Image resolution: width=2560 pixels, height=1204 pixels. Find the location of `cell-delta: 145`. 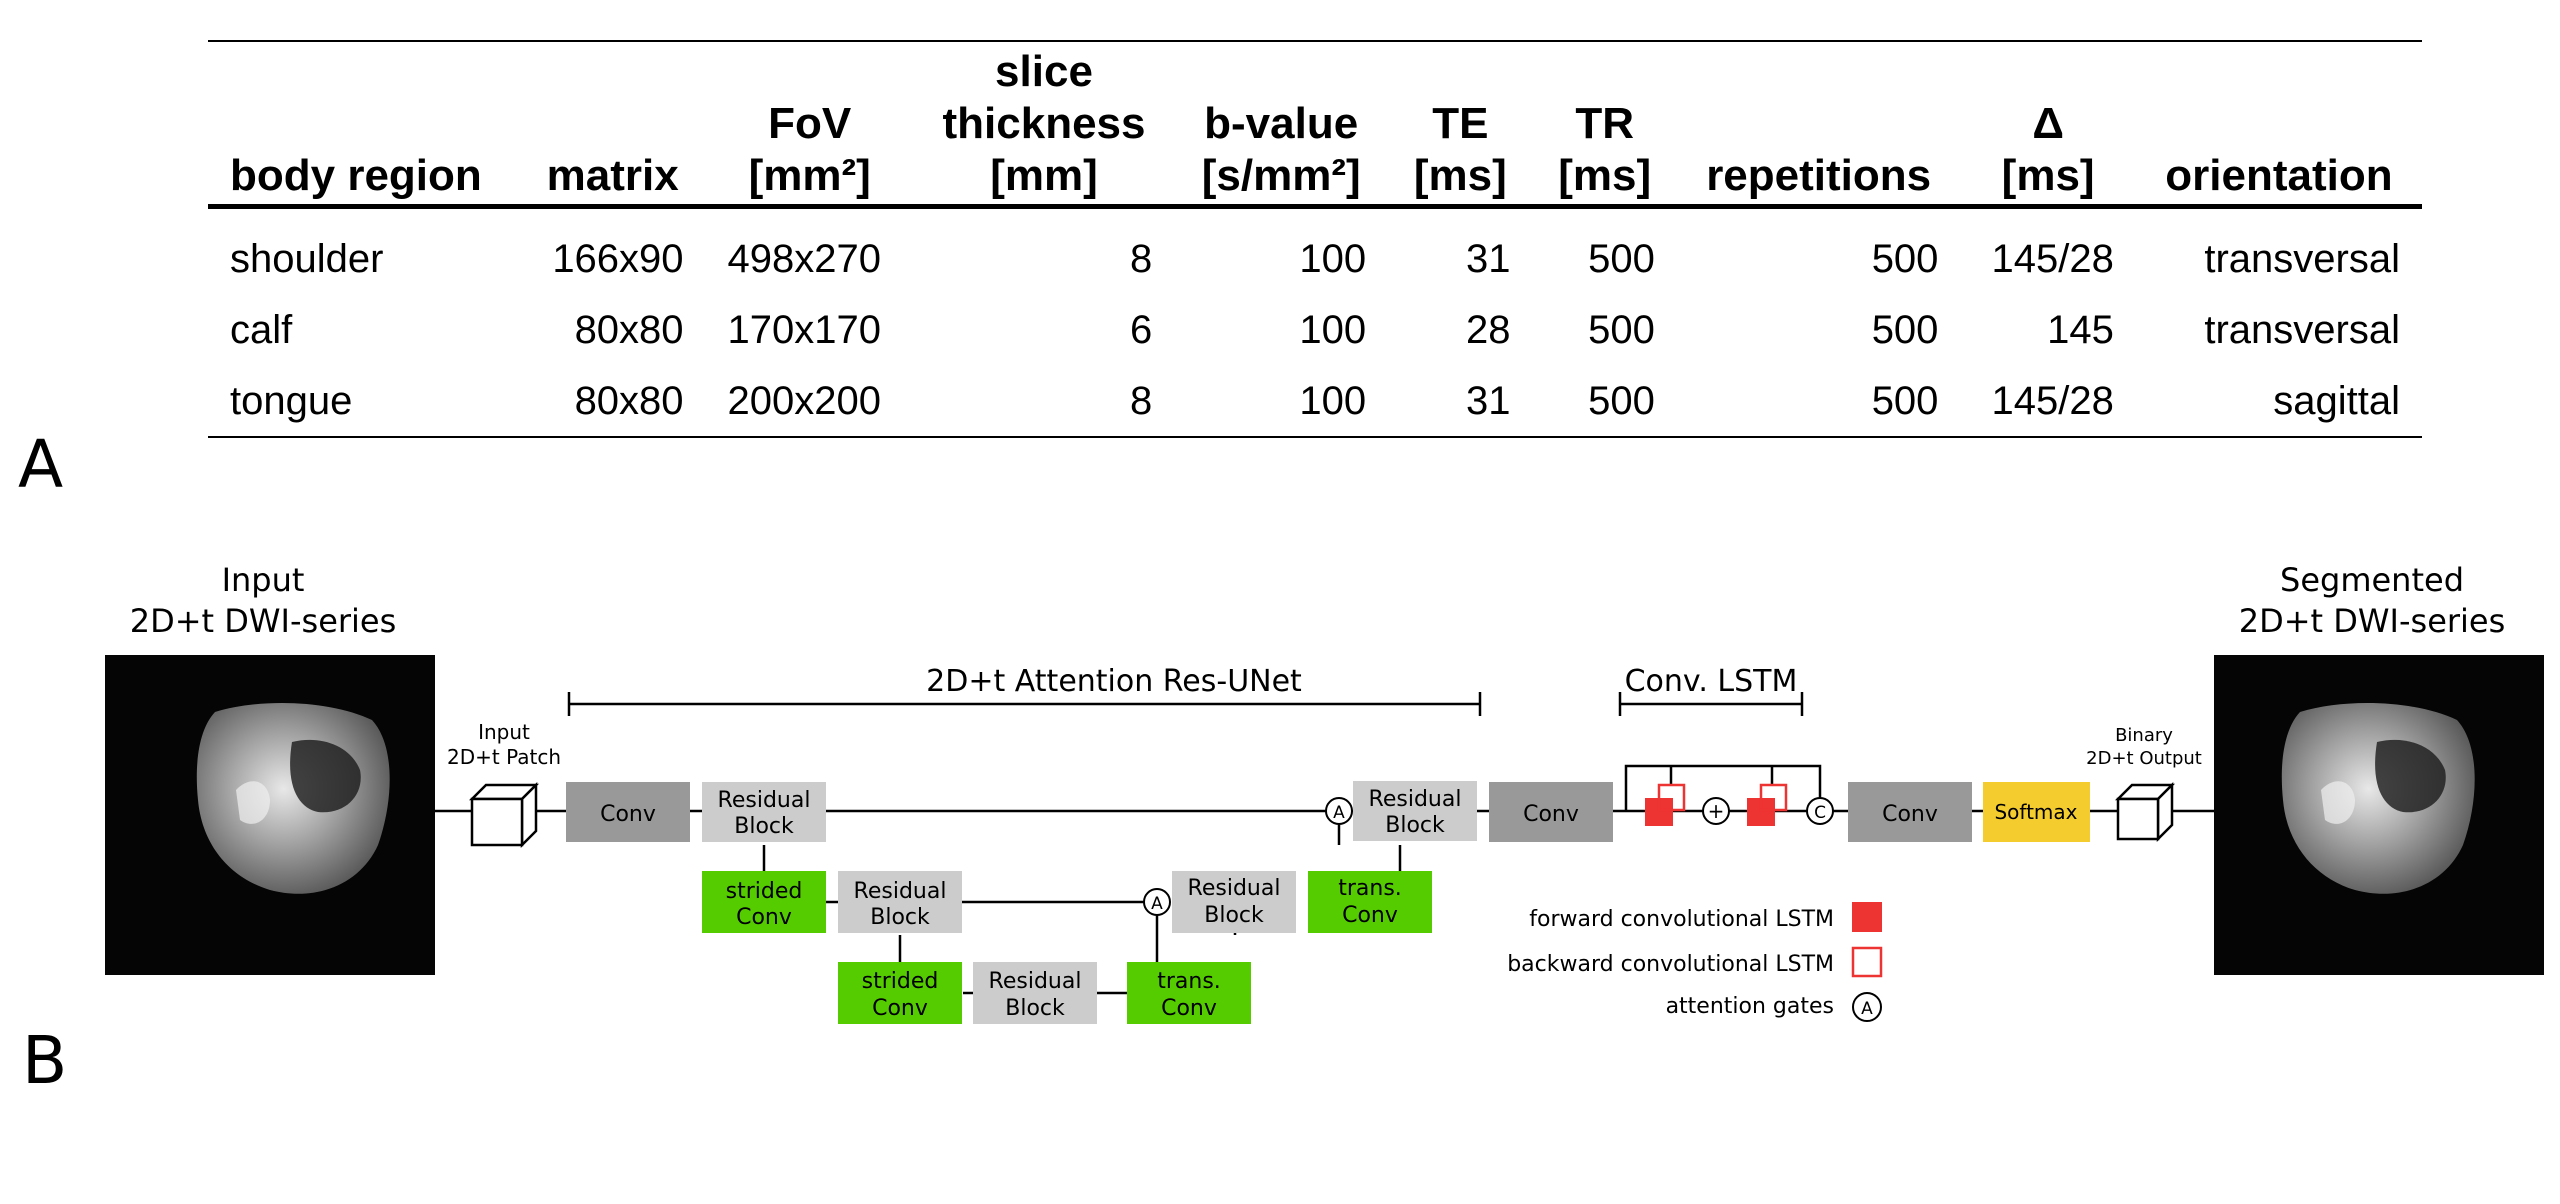

cell-delta: 145 is located at coordinates (2080, 329).